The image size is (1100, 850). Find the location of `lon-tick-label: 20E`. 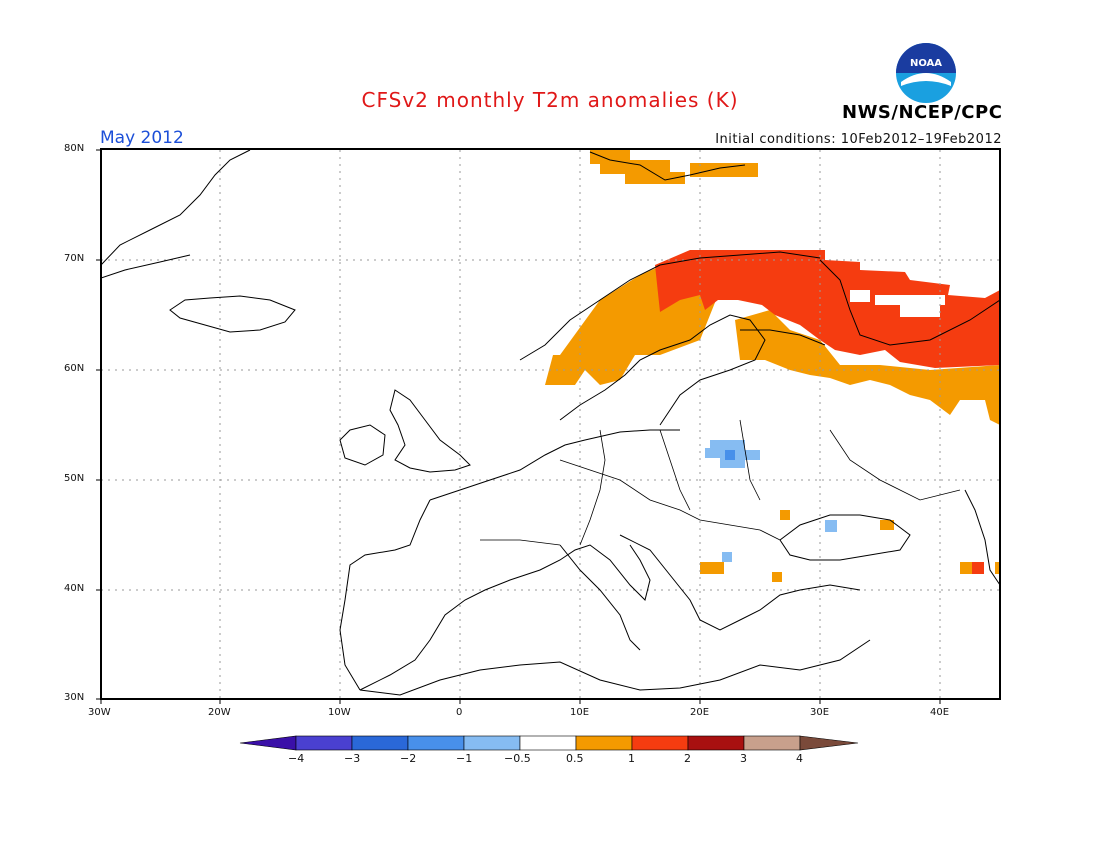

lon-tick-label: 20E is located at coordinates (700, 712).